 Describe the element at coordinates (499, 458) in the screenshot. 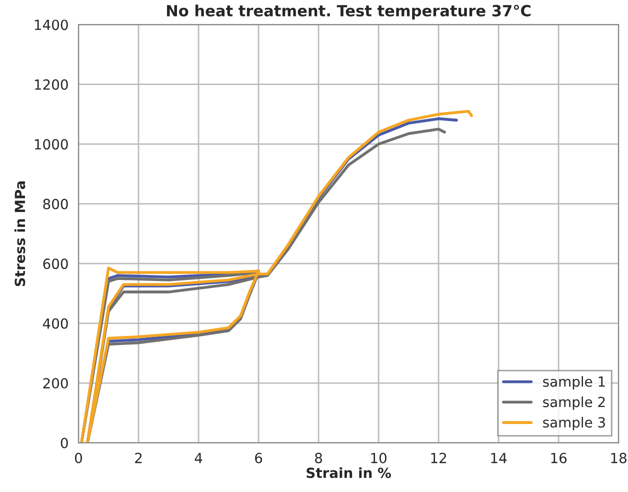

I see `x-tick-label: 14` at that location.